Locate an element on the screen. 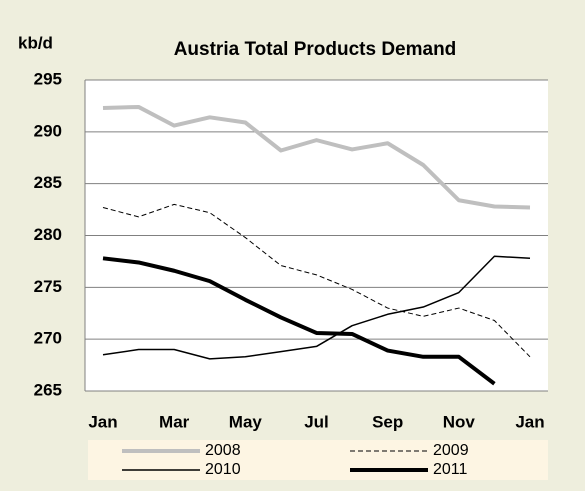  x-tick-label: Nov is located at coordinates (459, 421).